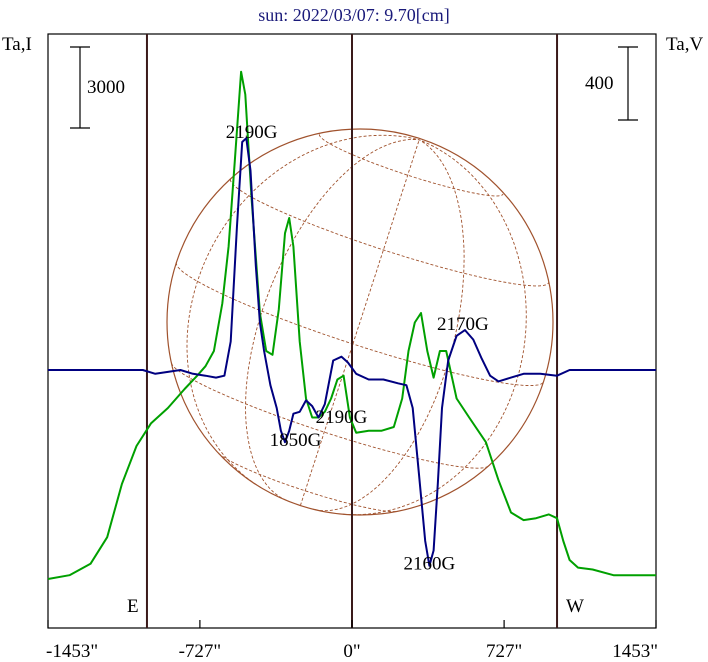 The height and width of the screenshot is (662, 708). Describe the element at coordinates (463, 324) in the screenshot. I see `field-label: 2170G` at that location.